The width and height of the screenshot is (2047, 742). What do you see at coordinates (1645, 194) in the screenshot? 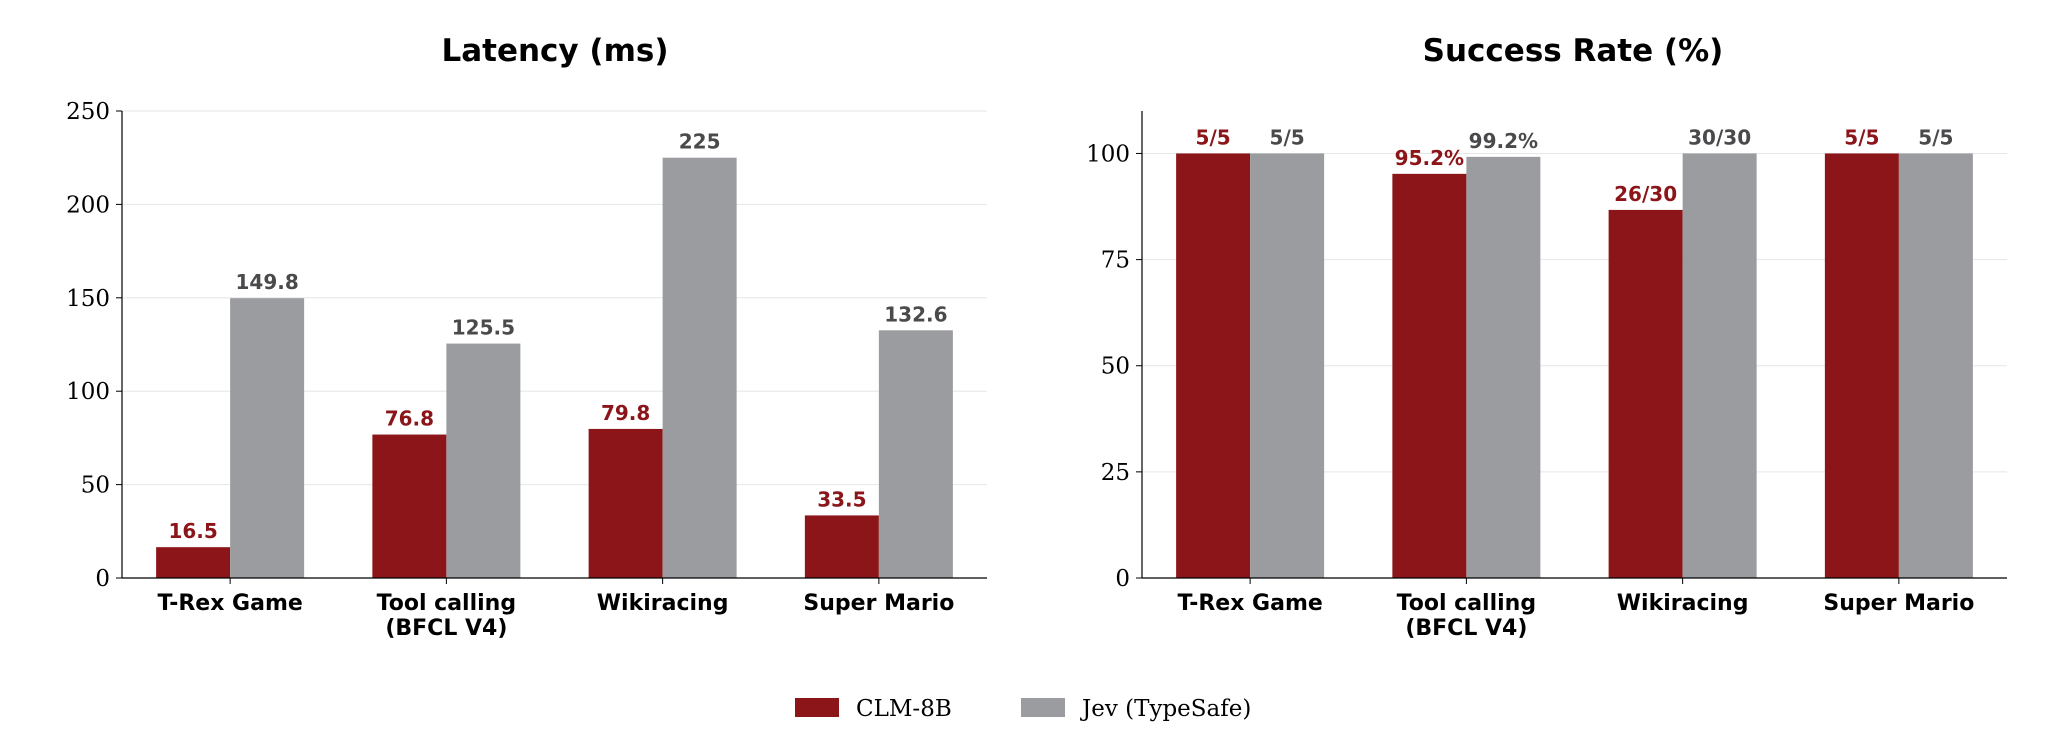
I see `success-data-label: 26/30` at bounding box center [1645, 194].